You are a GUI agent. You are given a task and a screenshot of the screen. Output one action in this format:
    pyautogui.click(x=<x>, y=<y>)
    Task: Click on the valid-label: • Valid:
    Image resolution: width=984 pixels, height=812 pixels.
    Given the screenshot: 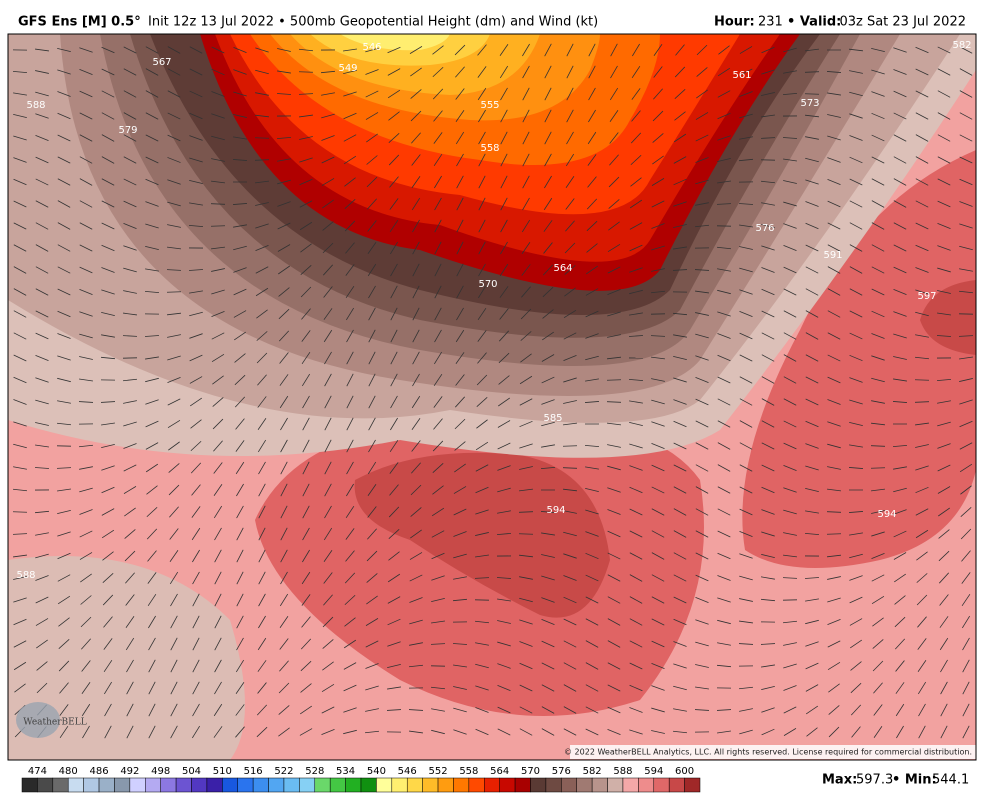 What is the action you would take?
    pyautogui.click(x=814, y=22)
    